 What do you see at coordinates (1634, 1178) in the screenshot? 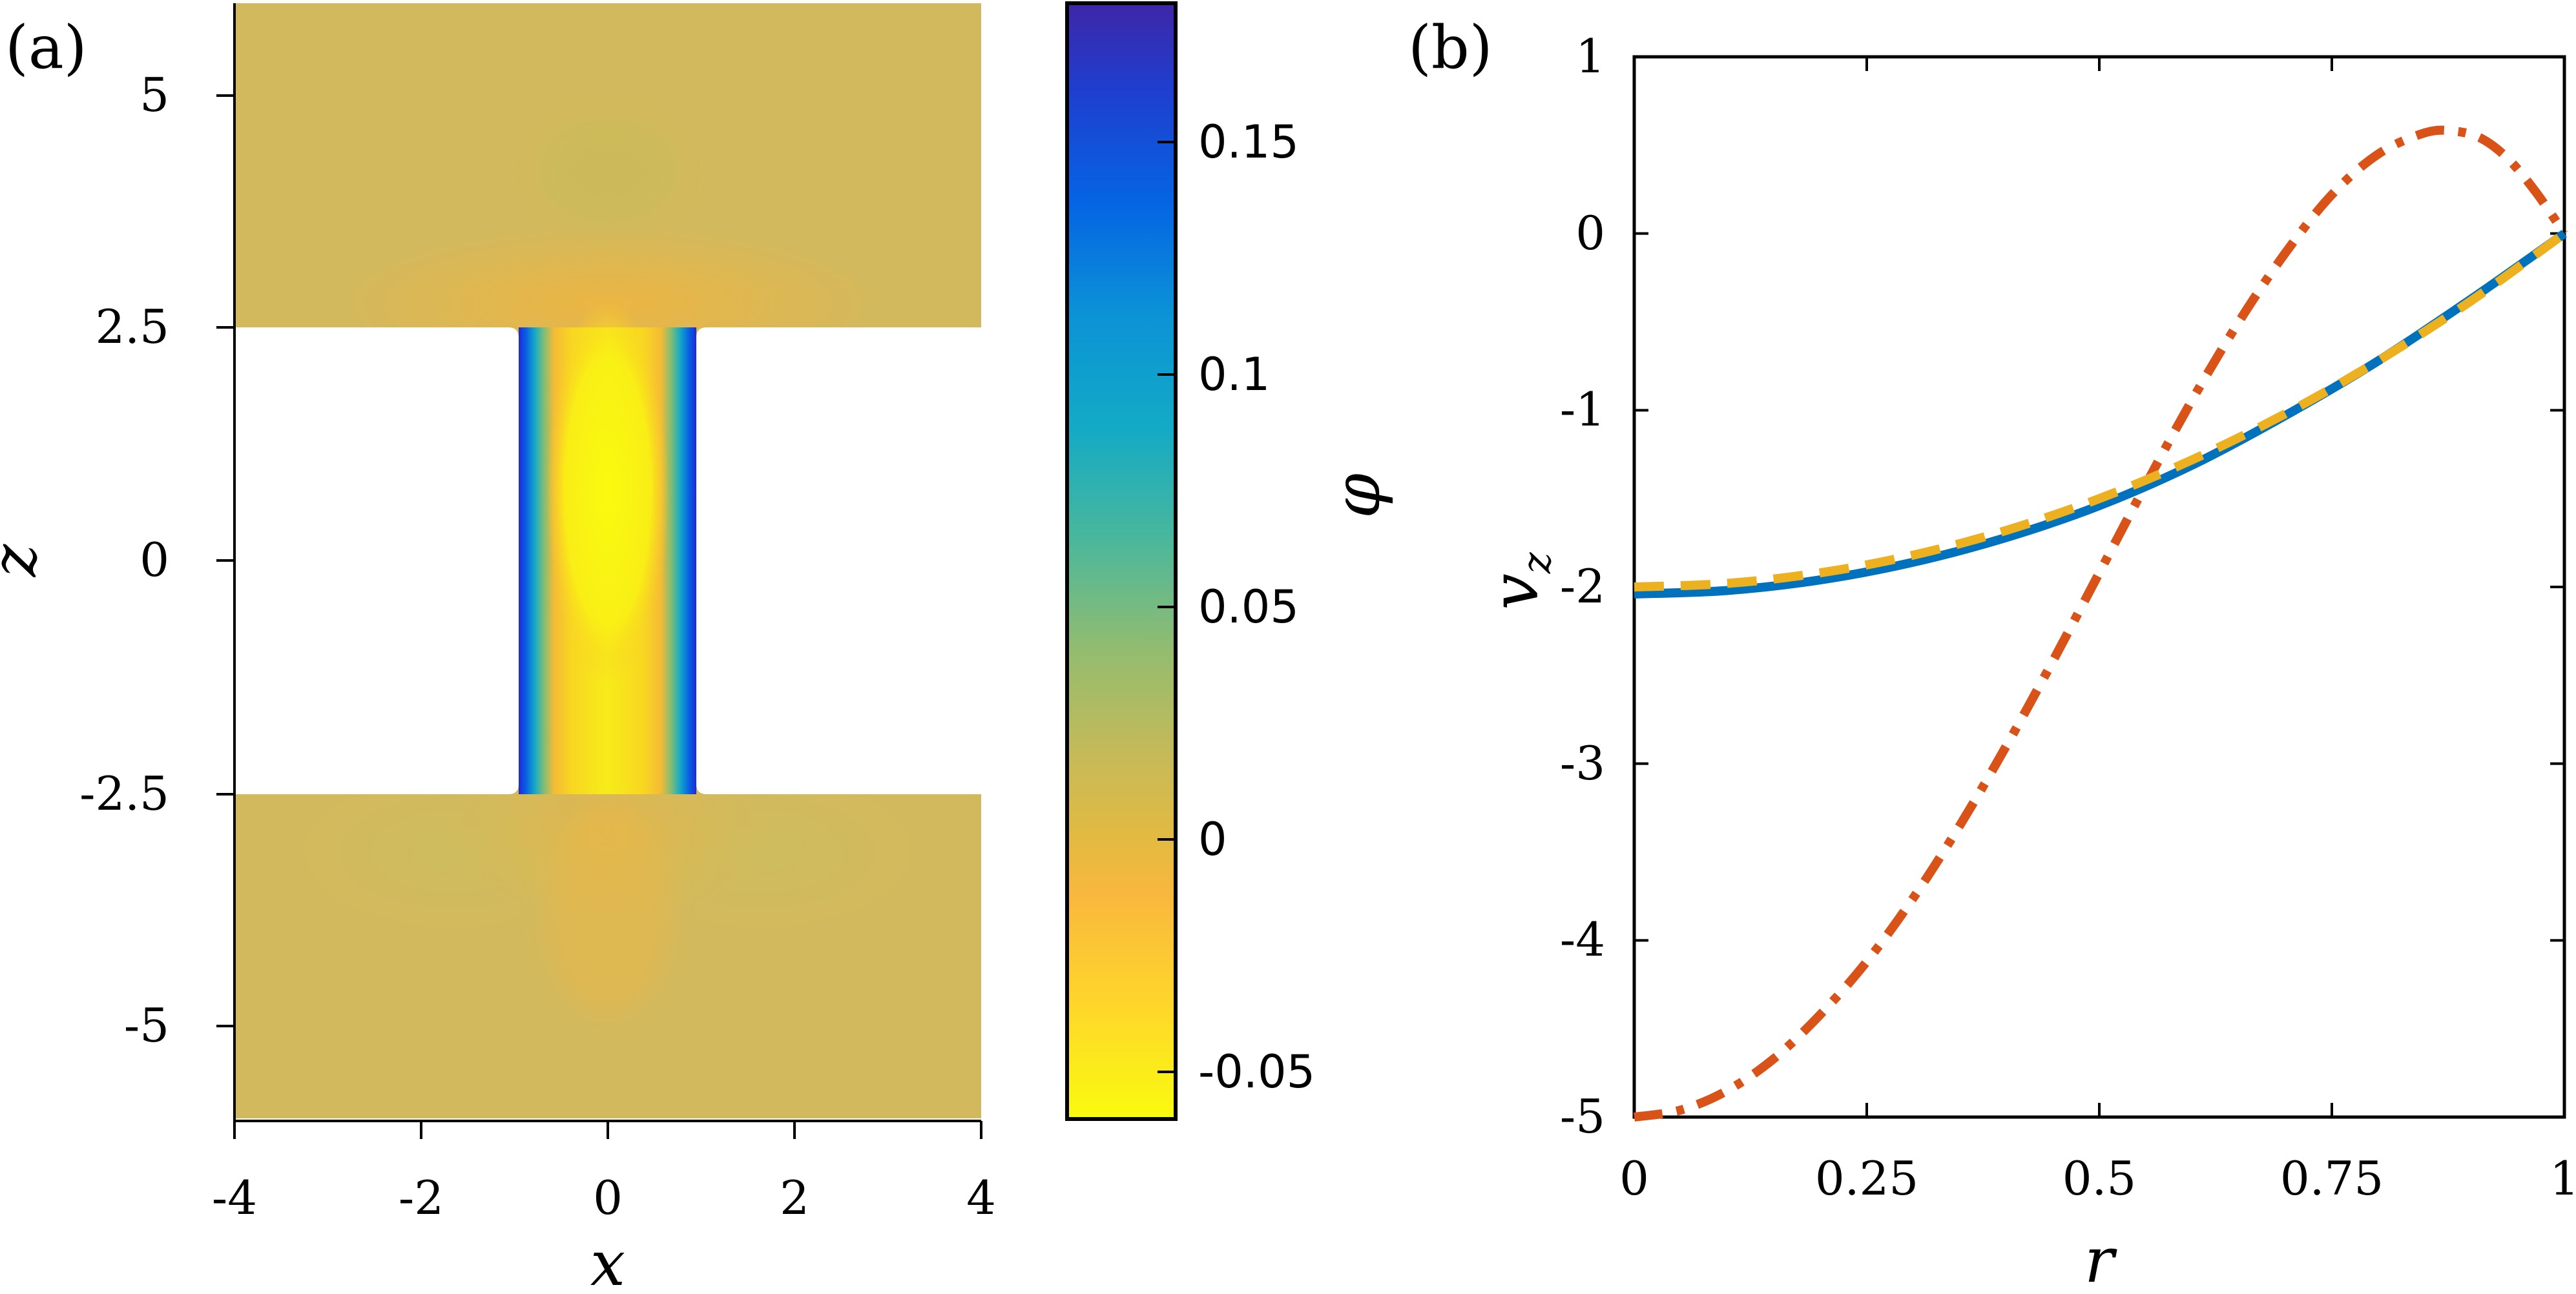
I see `panel-b-xtick-label: 0` at bounding box center [1634, 1178].